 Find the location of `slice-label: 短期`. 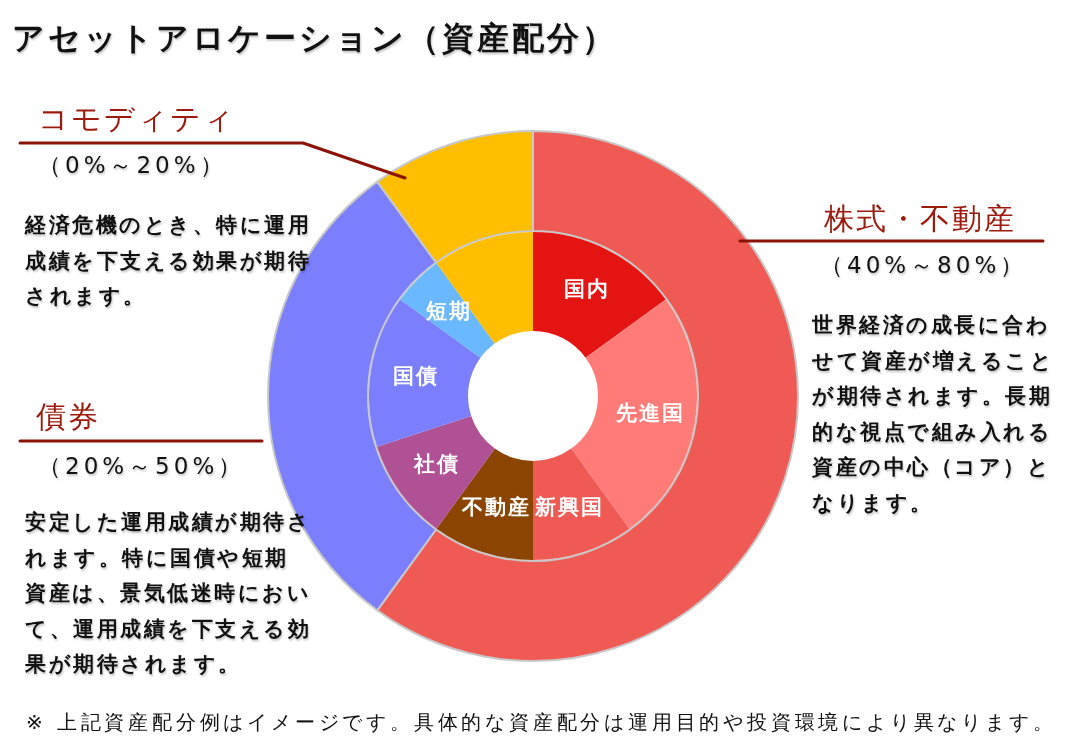

slice-label: 短期 is located at coordinates (449, 310).